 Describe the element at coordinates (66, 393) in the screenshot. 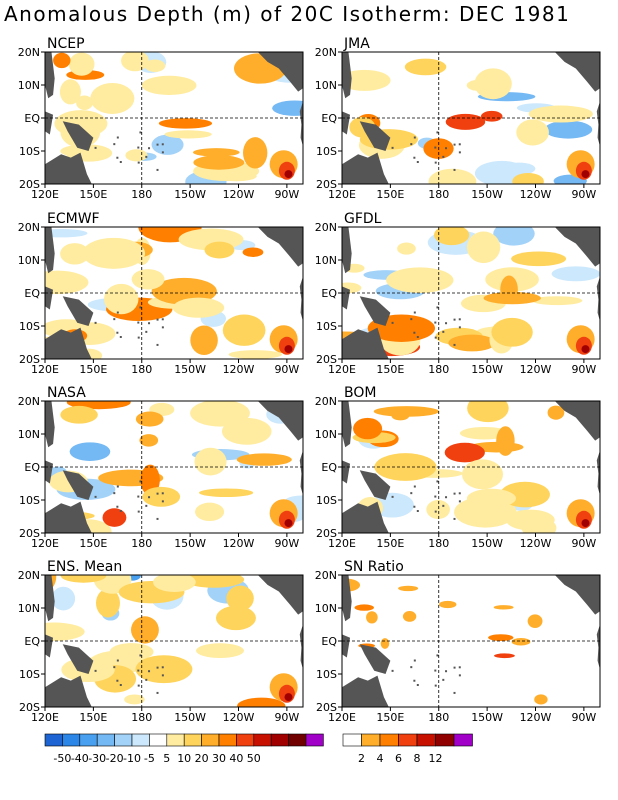

I see `panel-title: NASA` at that location.